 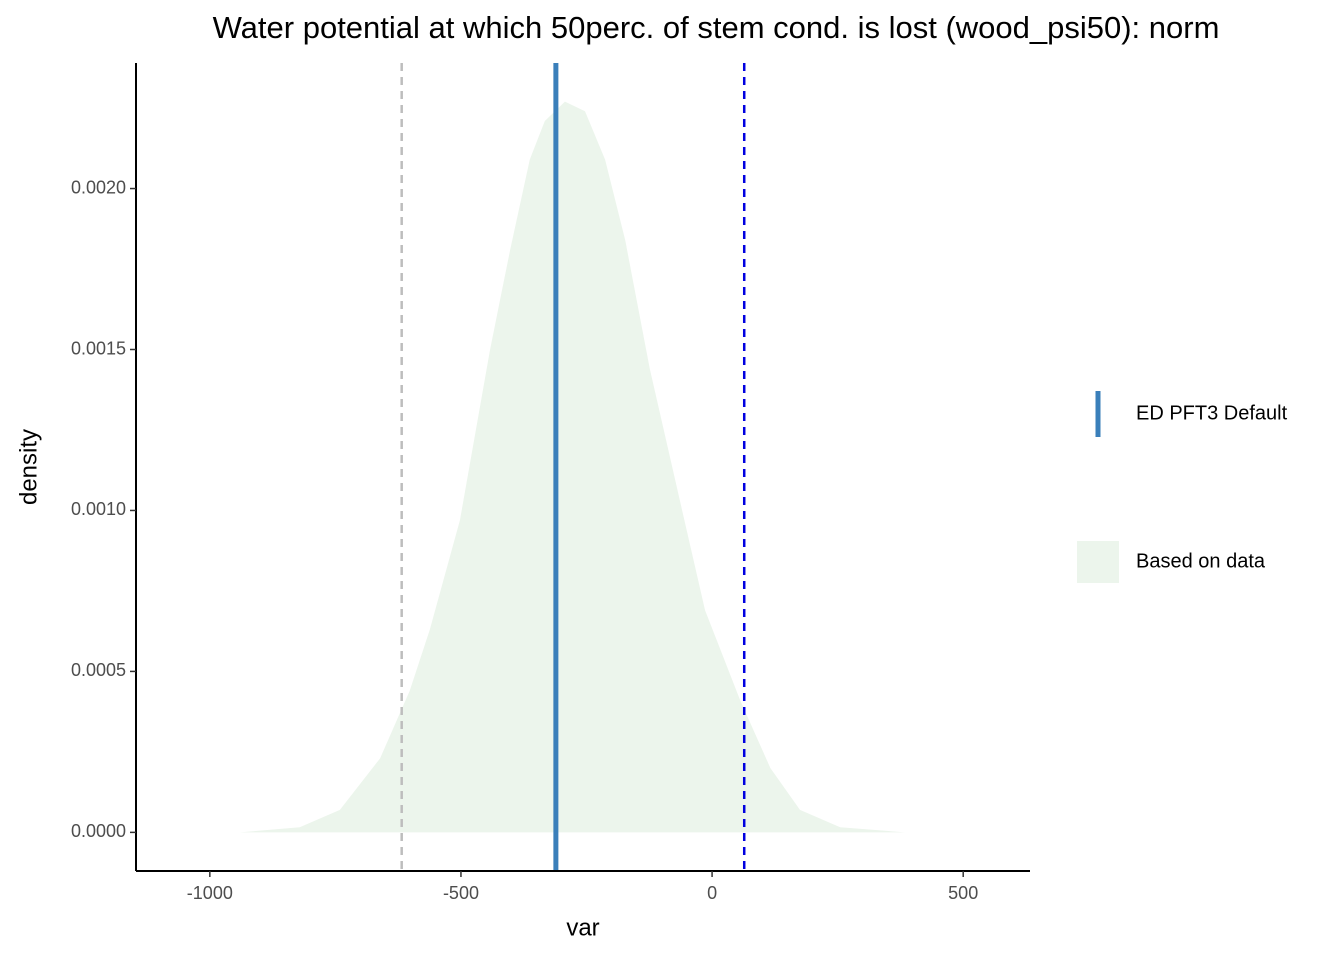 What do you see at coordinates (98, 831) in the screenshot?
I see `y-tick-label: 0.0000` at bounding box center [98, 831].